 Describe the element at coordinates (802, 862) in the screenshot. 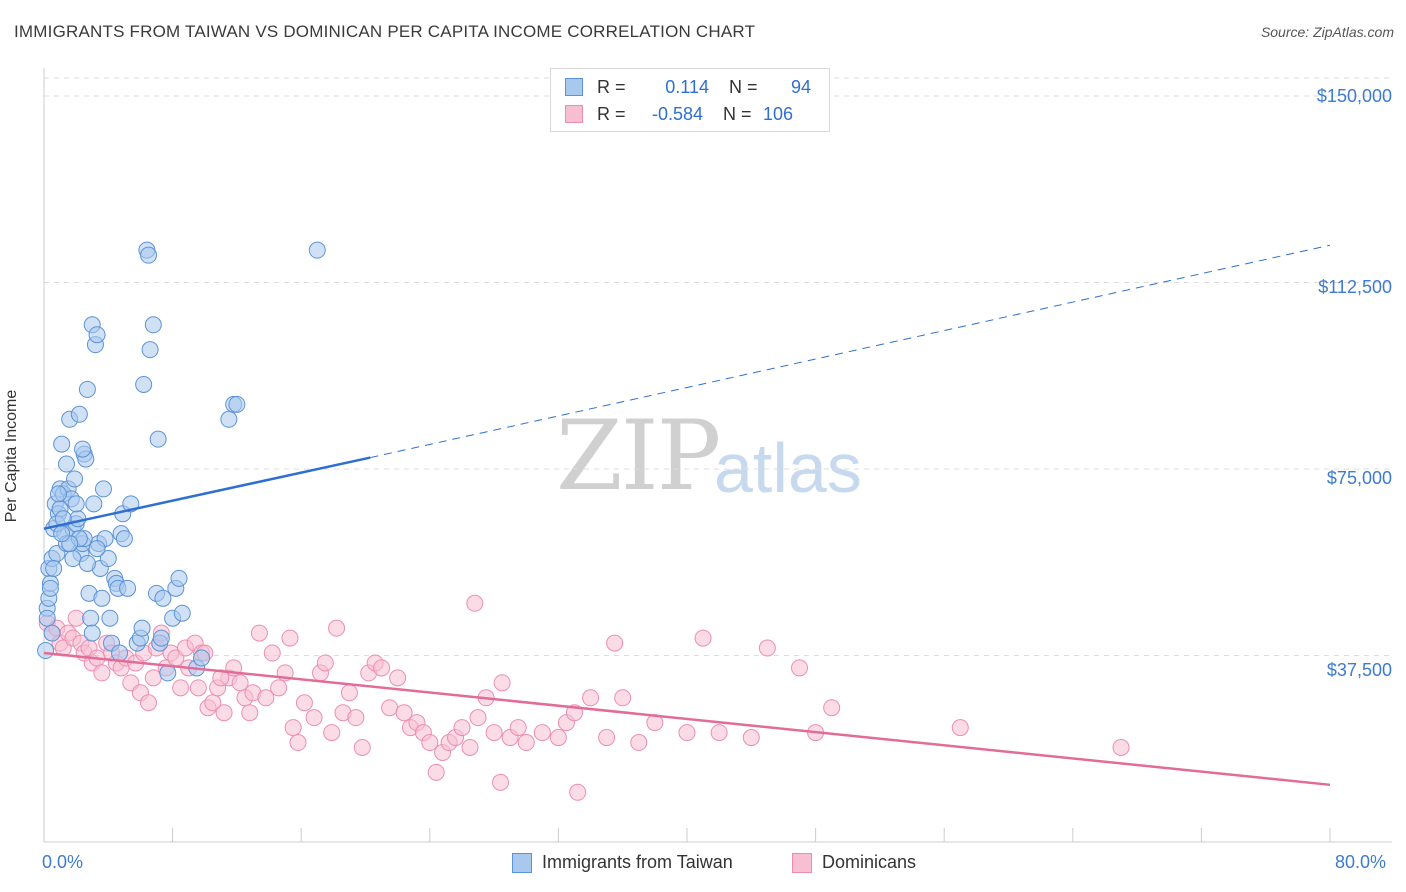

I see `legend-bottom-swatch-dominicans` at that location.